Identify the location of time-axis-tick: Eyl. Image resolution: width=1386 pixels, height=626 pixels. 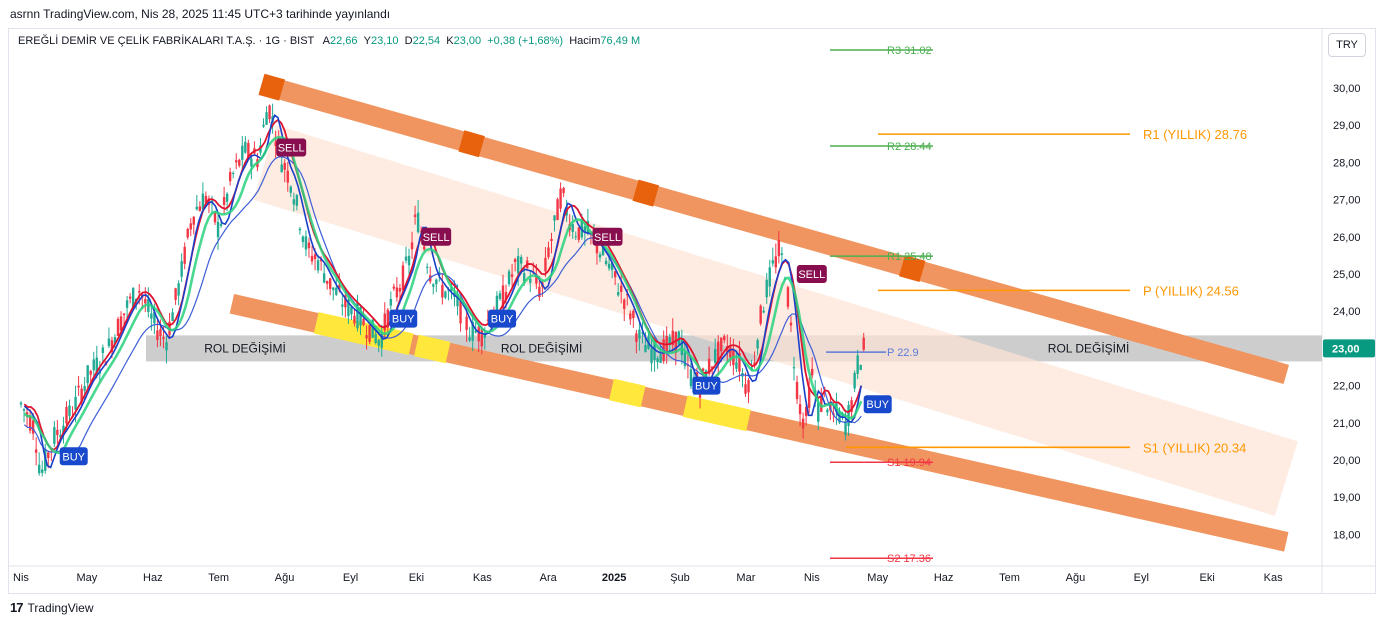
(350, 578).